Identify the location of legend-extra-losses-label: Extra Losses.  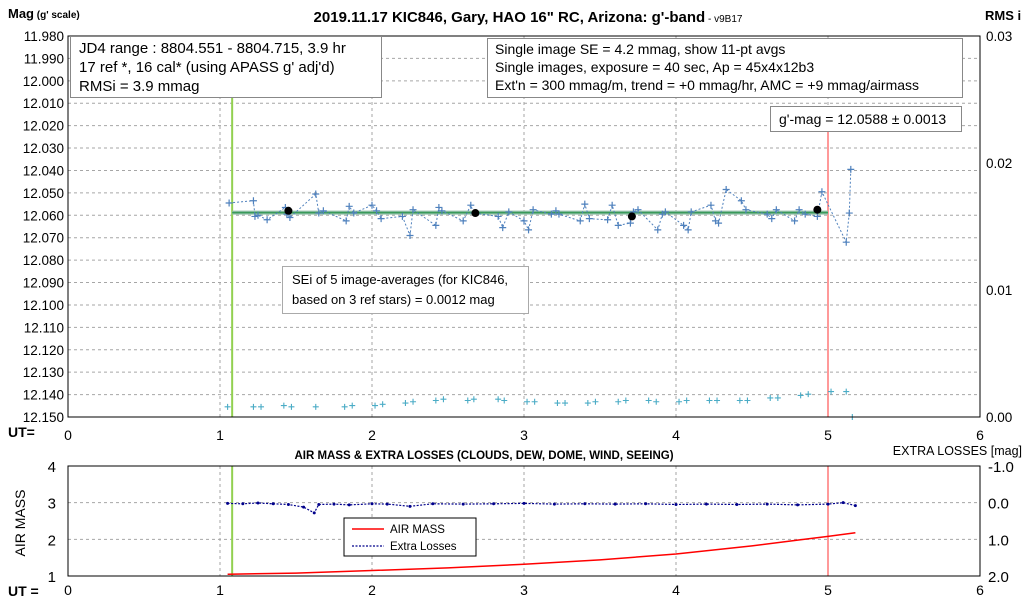
(423, 547).